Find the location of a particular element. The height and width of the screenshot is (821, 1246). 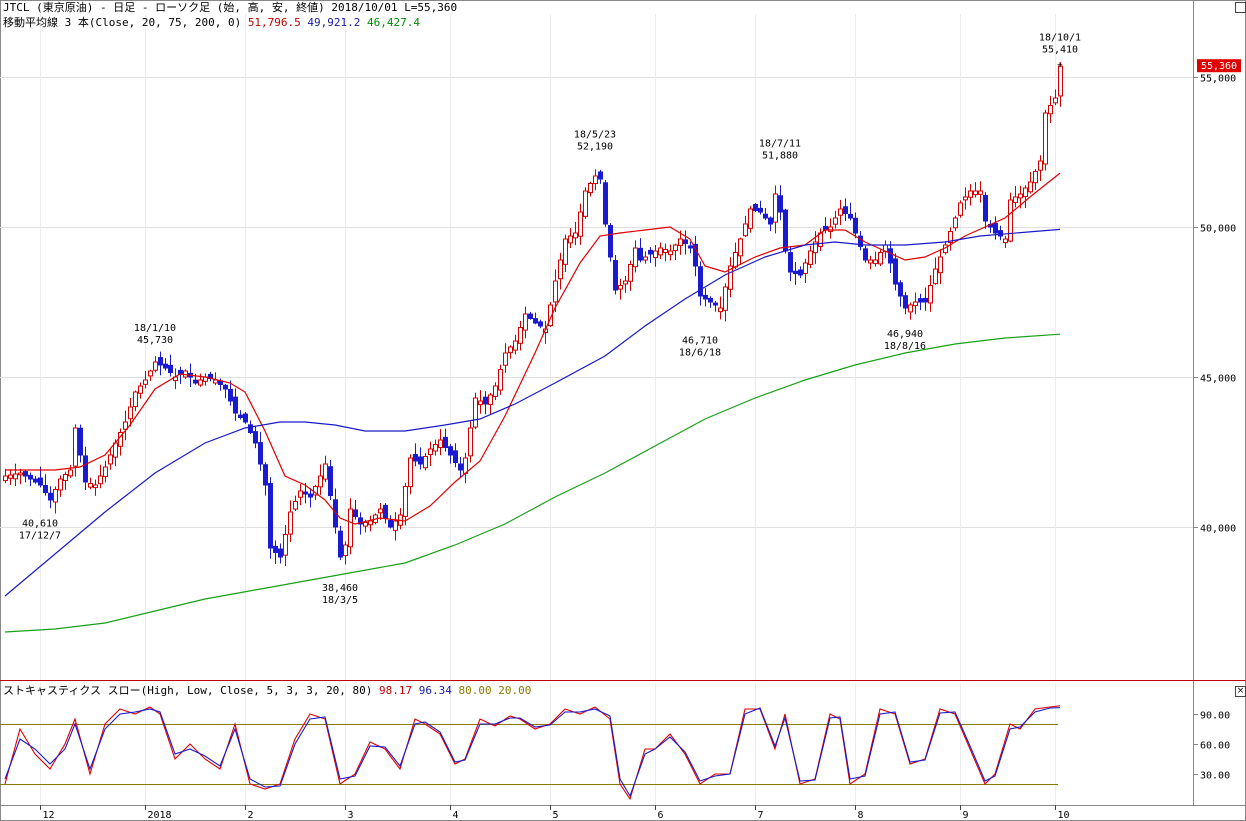

ma75-value: 49,921.2 is located at coordinates (334, 22).